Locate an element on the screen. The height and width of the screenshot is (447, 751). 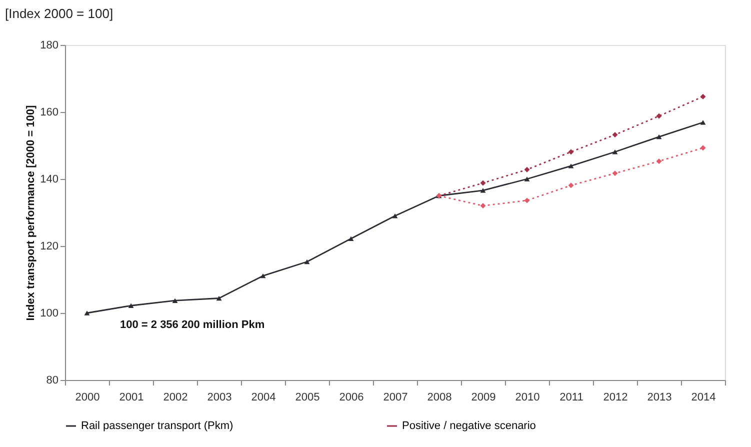
x-tick-label: 2003 is located at coordinates (219, 398).